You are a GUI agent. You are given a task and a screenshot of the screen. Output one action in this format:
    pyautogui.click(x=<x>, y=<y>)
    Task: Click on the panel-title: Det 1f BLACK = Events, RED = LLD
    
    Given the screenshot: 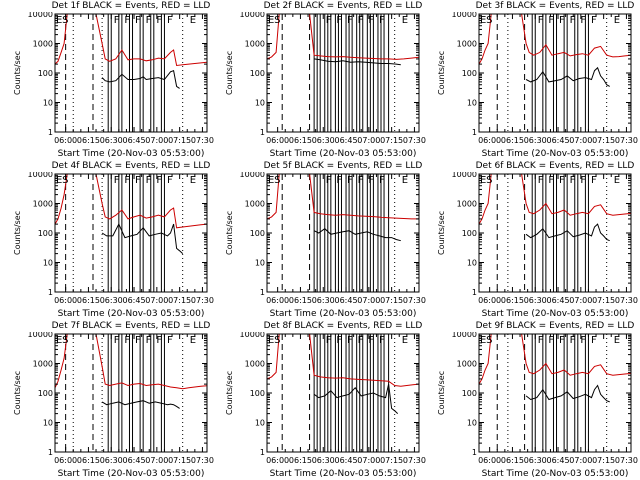 What is the action you would take?
    pyautogui.click(x=131, y=6)
    